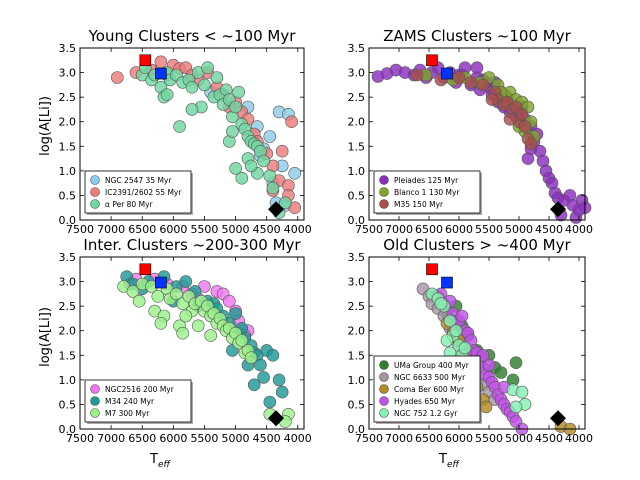  What do you see at coordinates (129, 204) in the screenshot?
I see `legend-label: α Per 80 Myr` at bounding box center [129, 204].